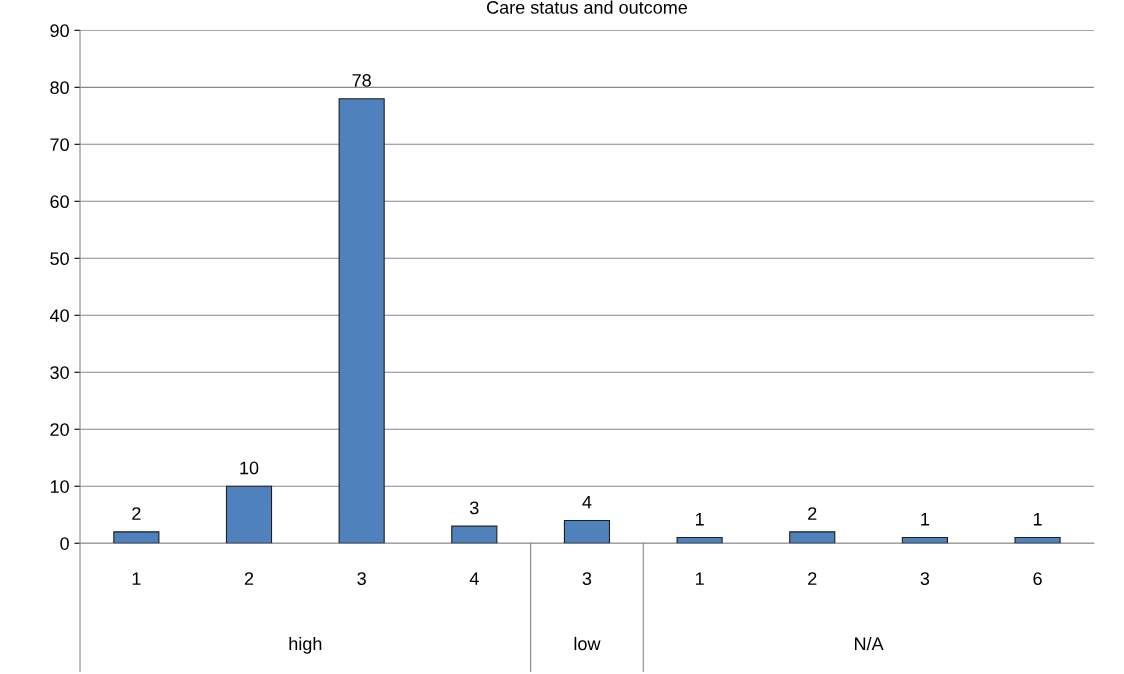 The height and width of the screenshot is (674, 1124). Describe the element at coordinates (474, 508) in the screenshot. I see `data-label: 3` at that location.